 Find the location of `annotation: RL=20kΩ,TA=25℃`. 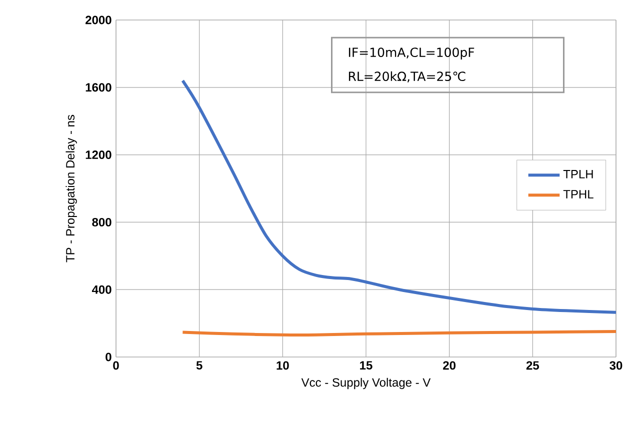

annotation: RL=20kΩ,TA=25℃ is located at coordinates (407, 76).